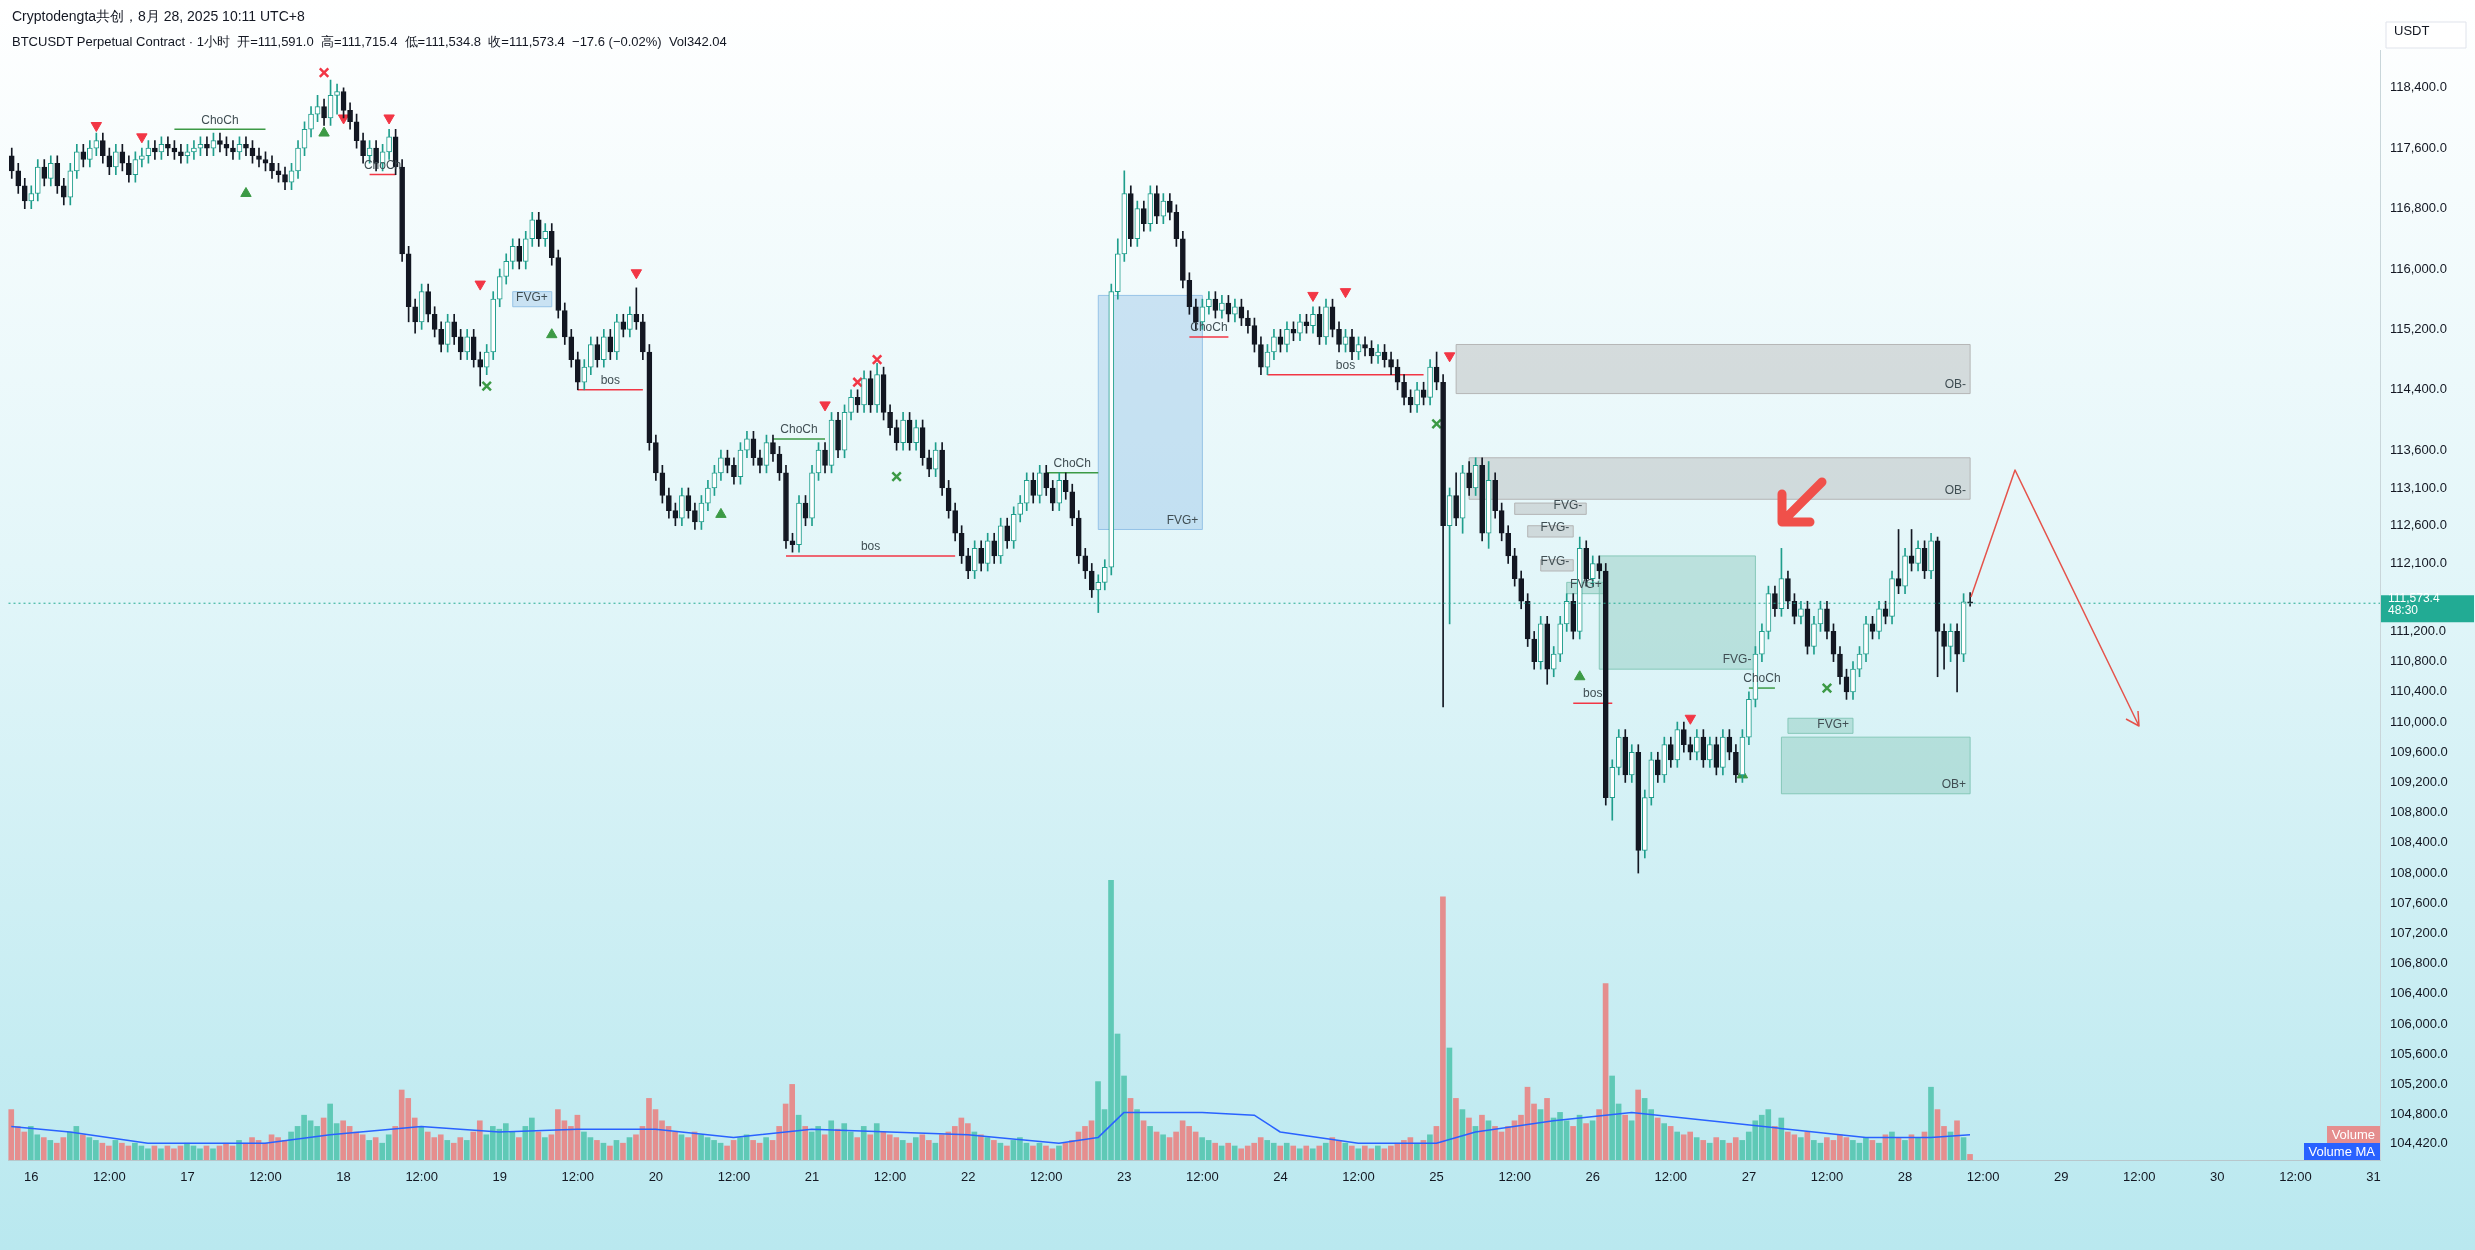 Image resolution: width=2475 pixels, height=1250 pixels. Describe the element at coordinates (1905, 1177) in the screenshot. I see `x-tick-label: 28` at that location.